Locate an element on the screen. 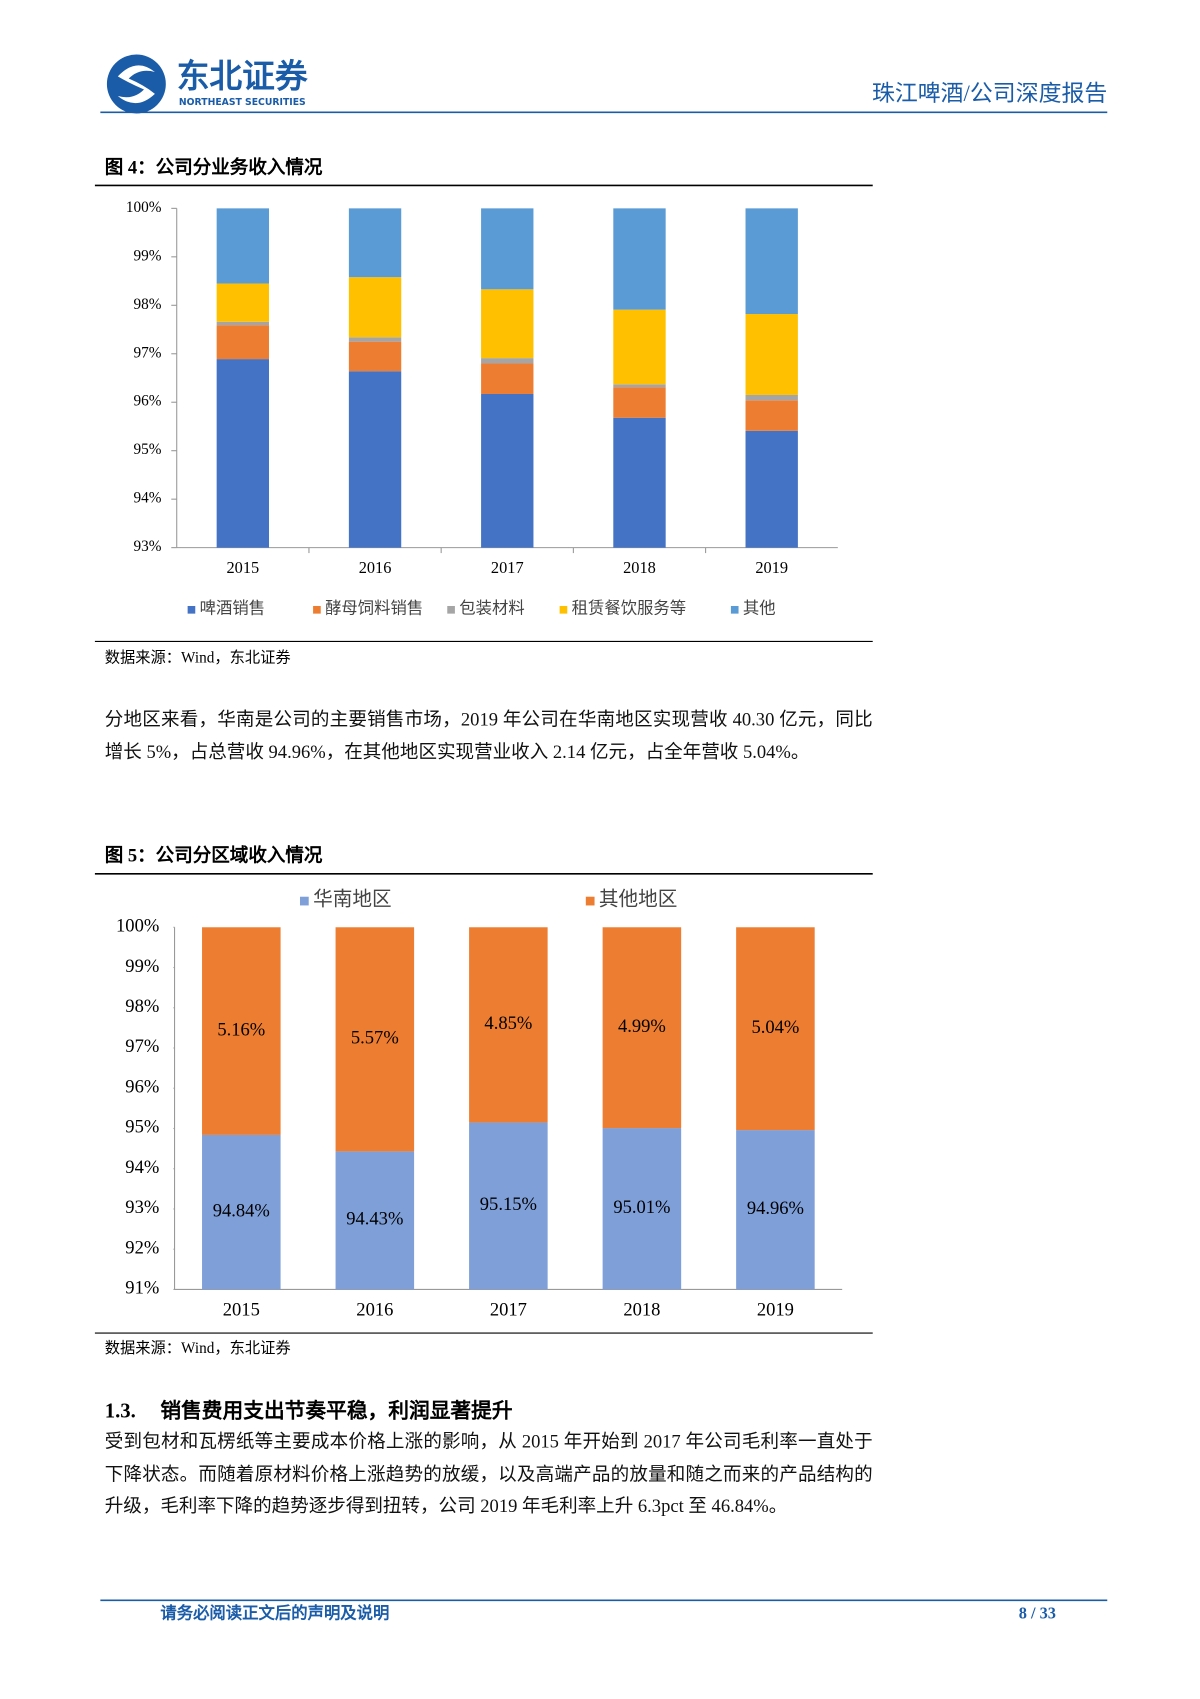 Image resolution: width=1200 pixels, height=1699 pixels. data-label: 5.57% is located at coordinates (375, 1038).